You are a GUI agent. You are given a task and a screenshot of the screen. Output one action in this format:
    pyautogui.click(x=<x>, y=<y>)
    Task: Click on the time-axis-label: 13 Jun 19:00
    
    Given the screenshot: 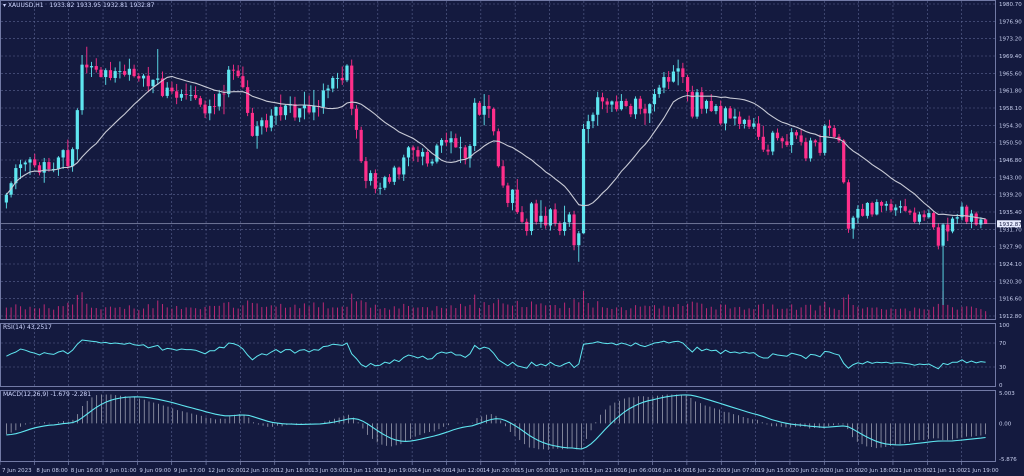 What is the action you would take?
    pyautogui.click(x=397, y=471)
    